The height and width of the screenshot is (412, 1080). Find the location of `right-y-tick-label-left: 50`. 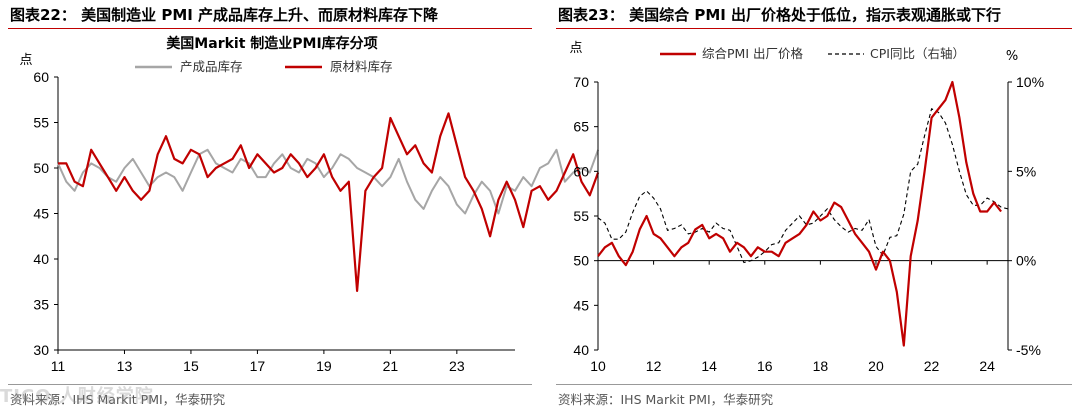

right-y-tick-label-left: 50 is located at coordinates (581, 261).